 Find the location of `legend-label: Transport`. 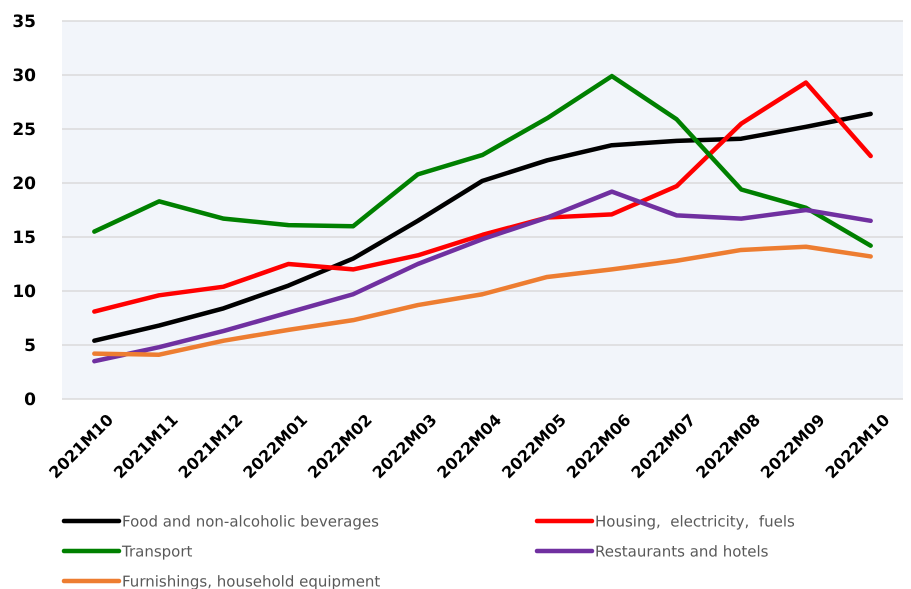

legend-label: Transport is located at coordinates (157, 551).